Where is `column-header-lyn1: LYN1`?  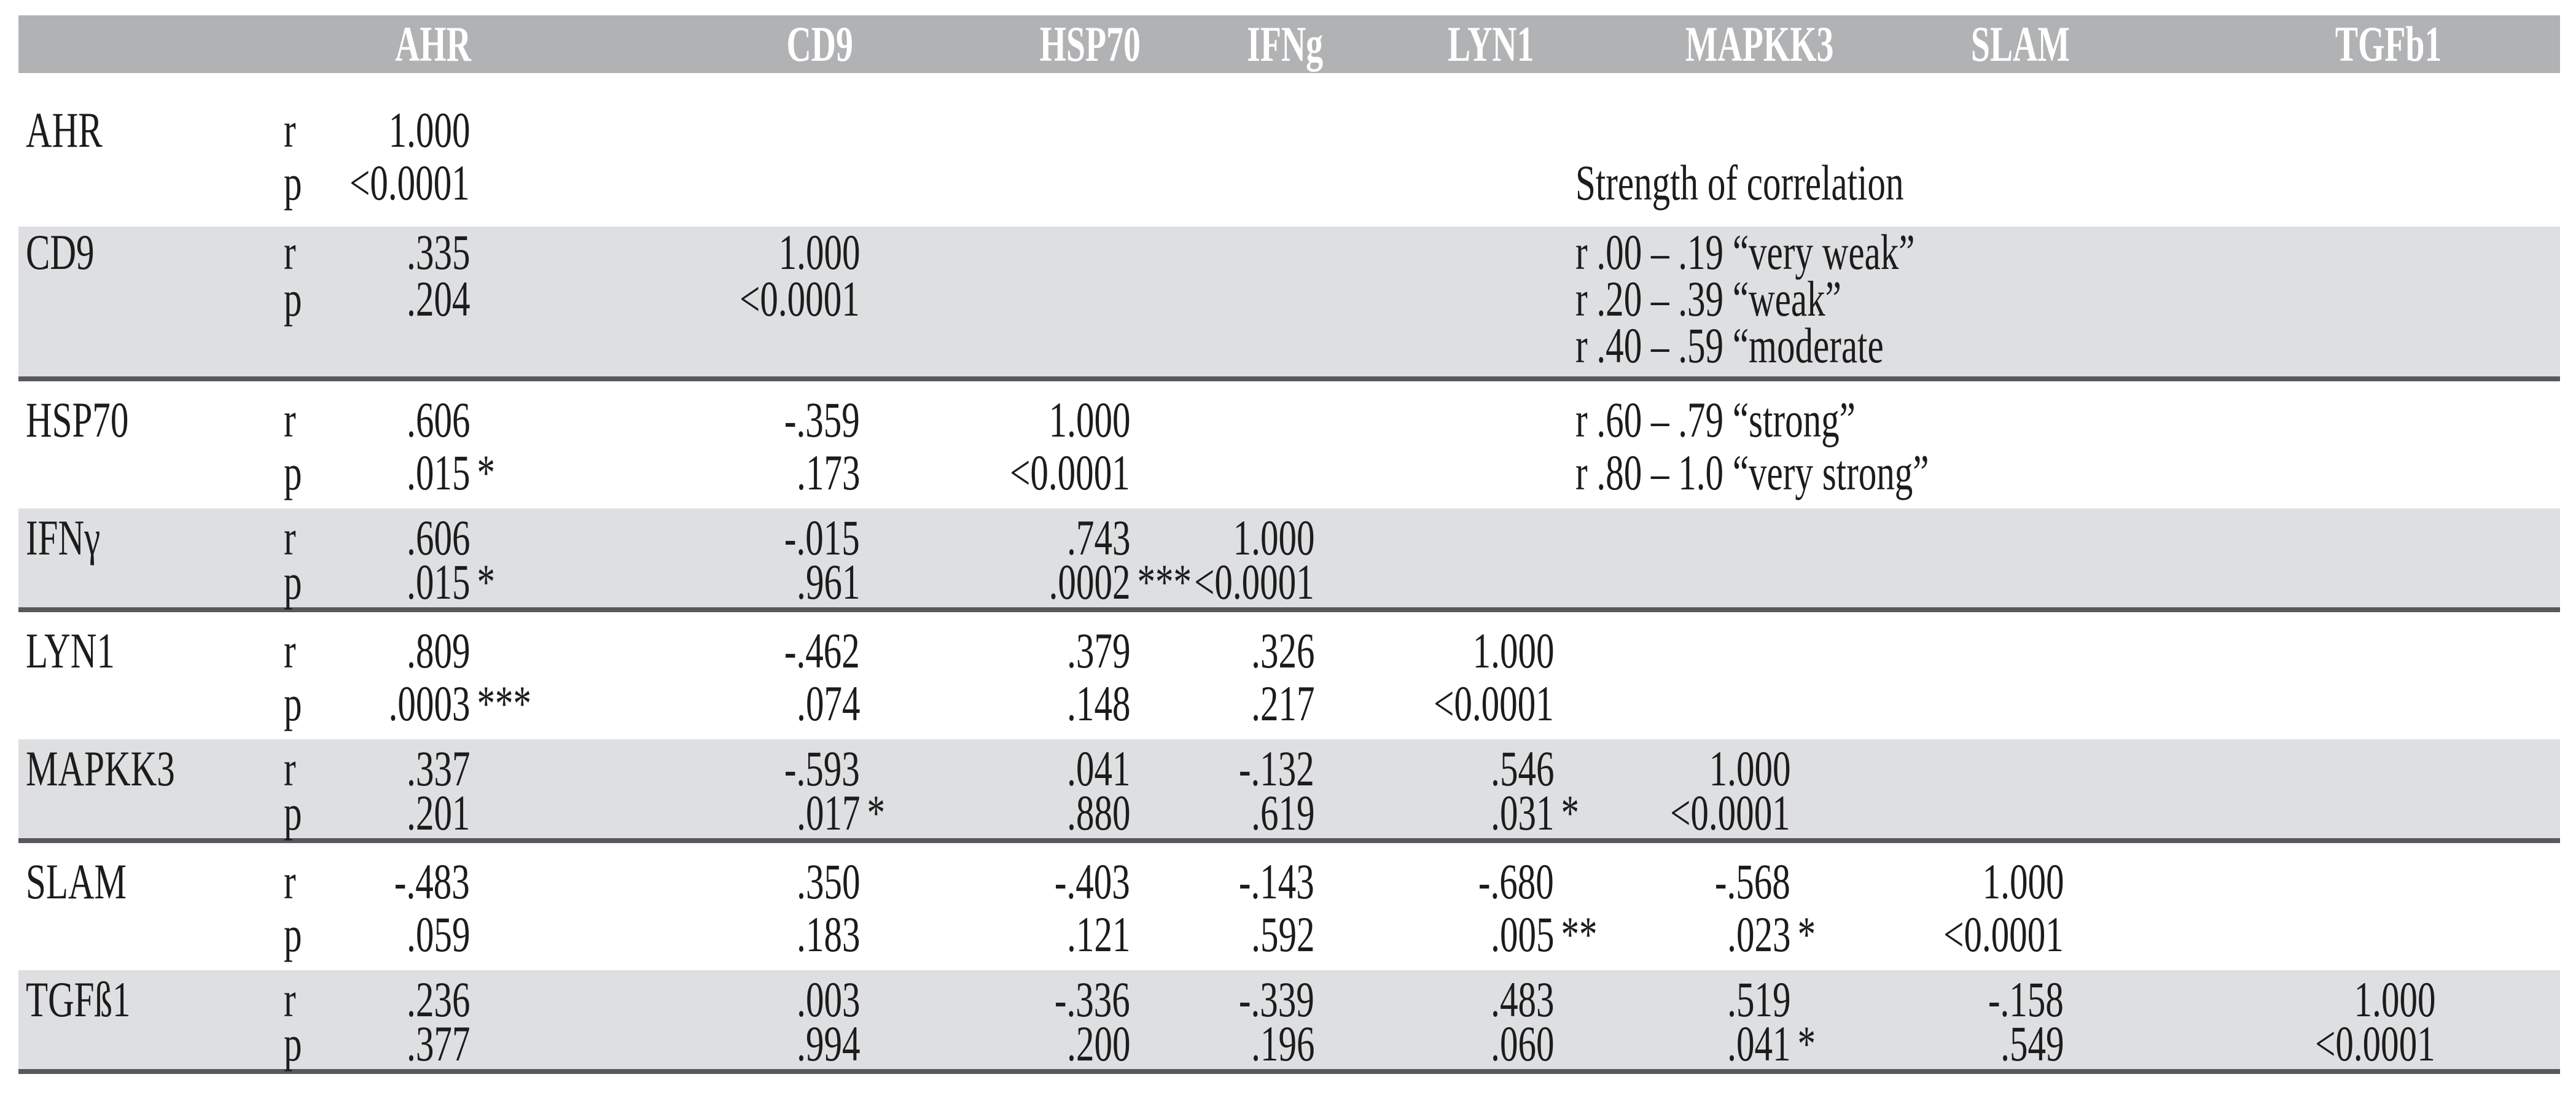
column-header-lyn1: LYN1 is located at coordinates (1490, 44).